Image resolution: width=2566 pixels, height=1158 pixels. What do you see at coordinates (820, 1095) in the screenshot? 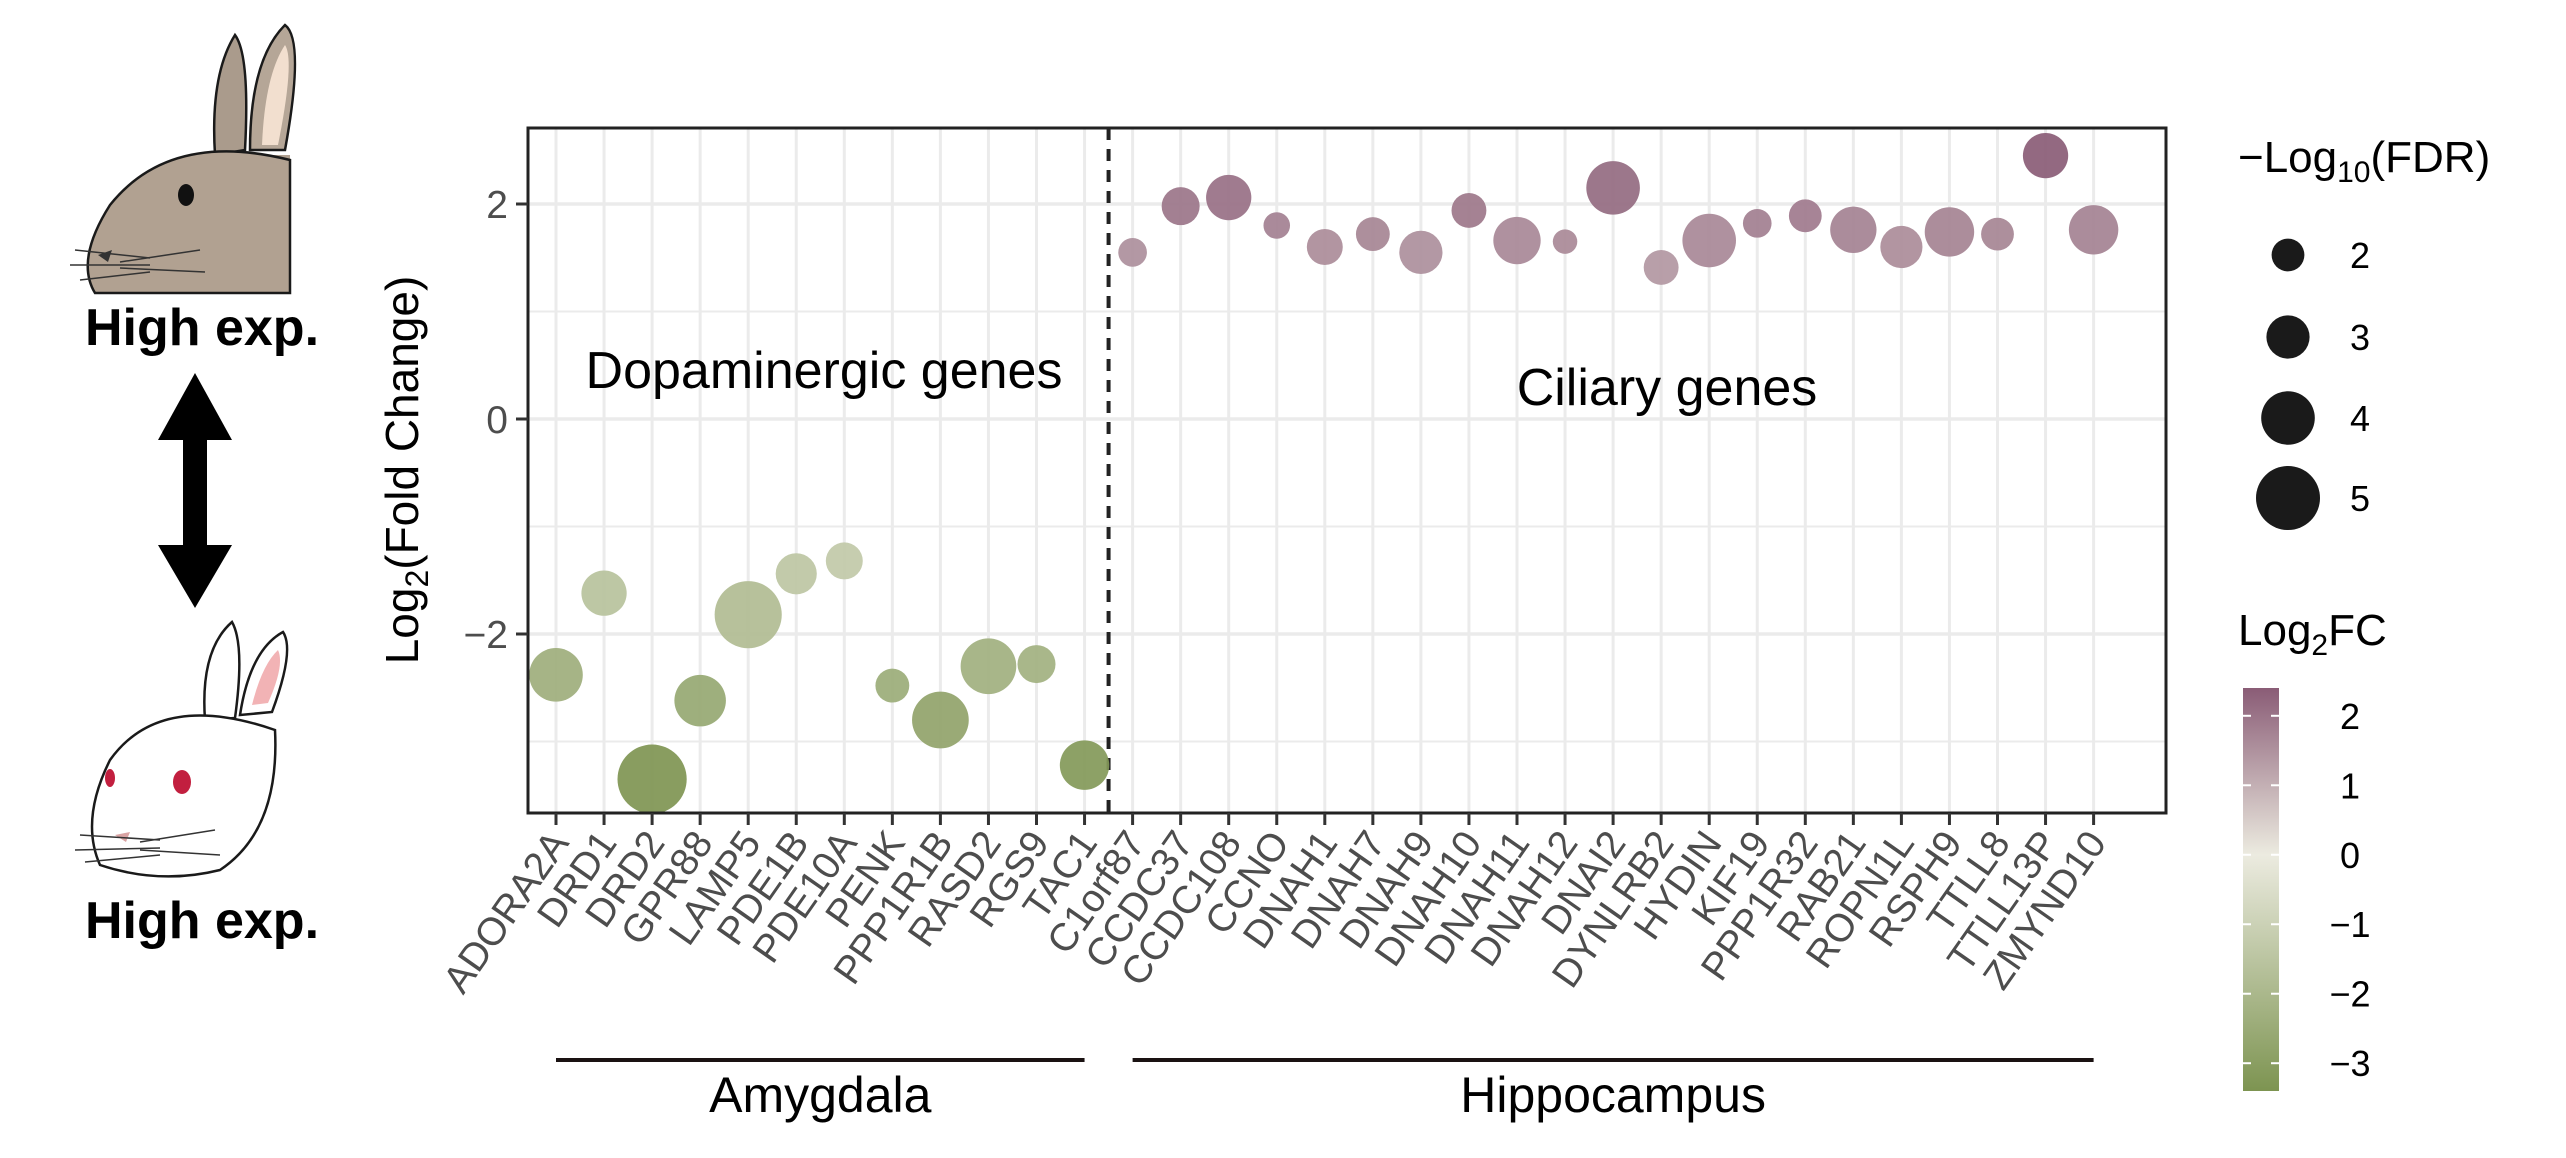
I see `group-label: Amygdala` at bounding box center [820, 1095].